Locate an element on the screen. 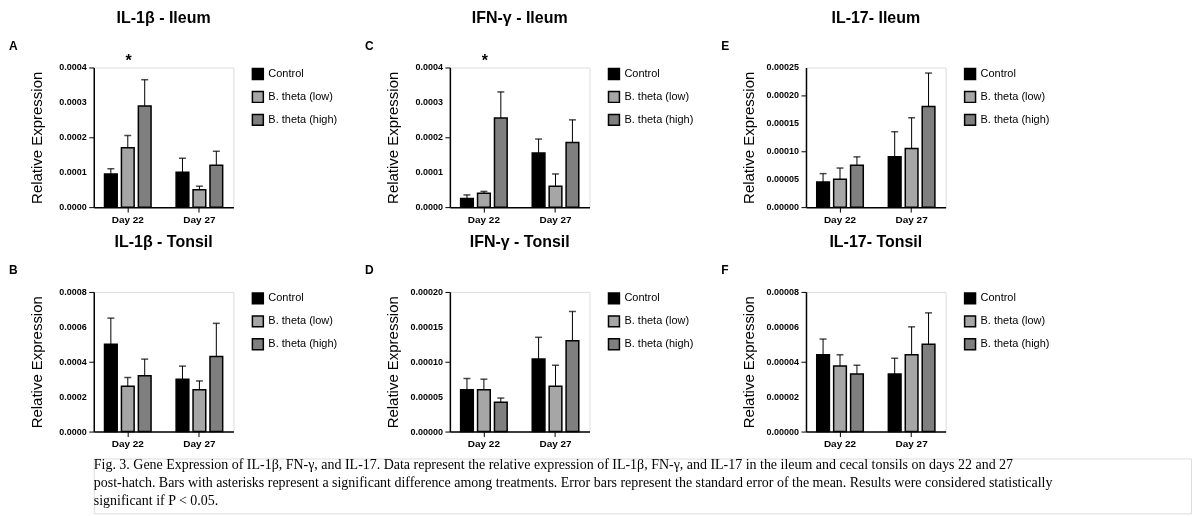 This screenshot has height=516, width=1200. chart-title: IL-1β - Ileum is located at coordinates (163, 17).